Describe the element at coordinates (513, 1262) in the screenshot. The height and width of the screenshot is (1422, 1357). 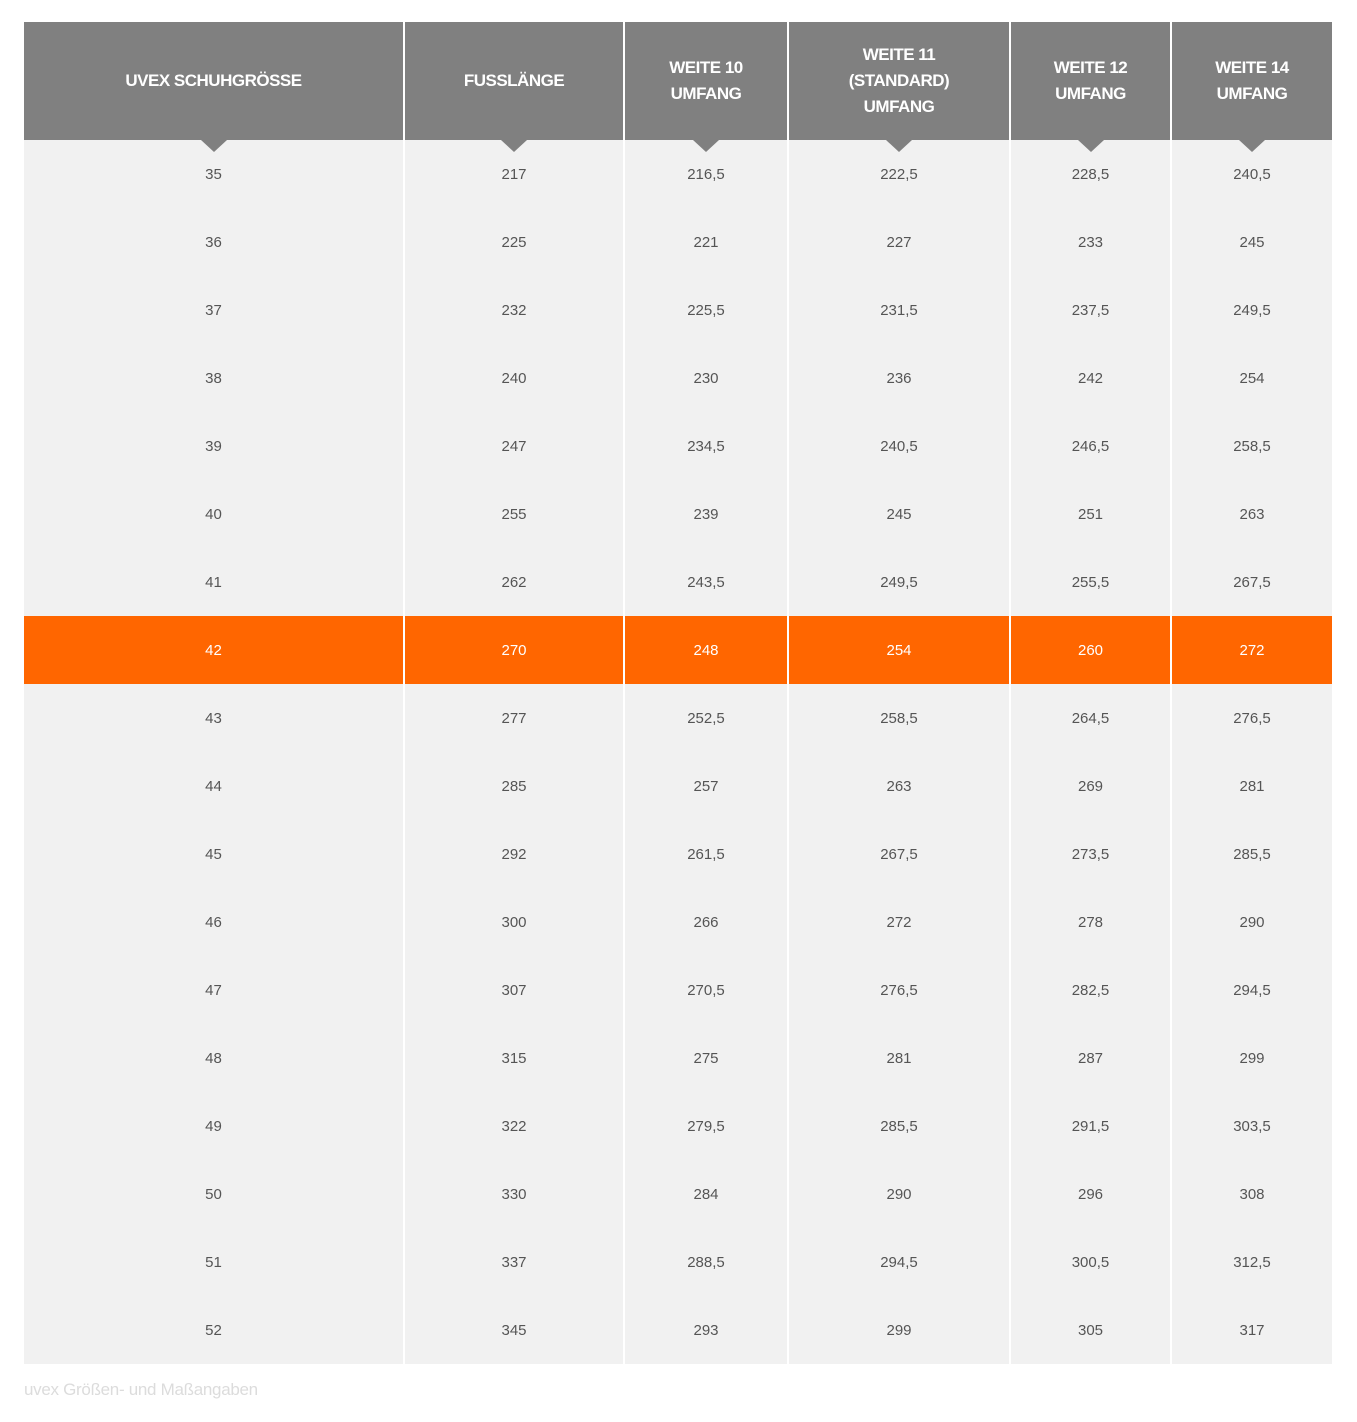
I see `table-cell: 337` at that location.